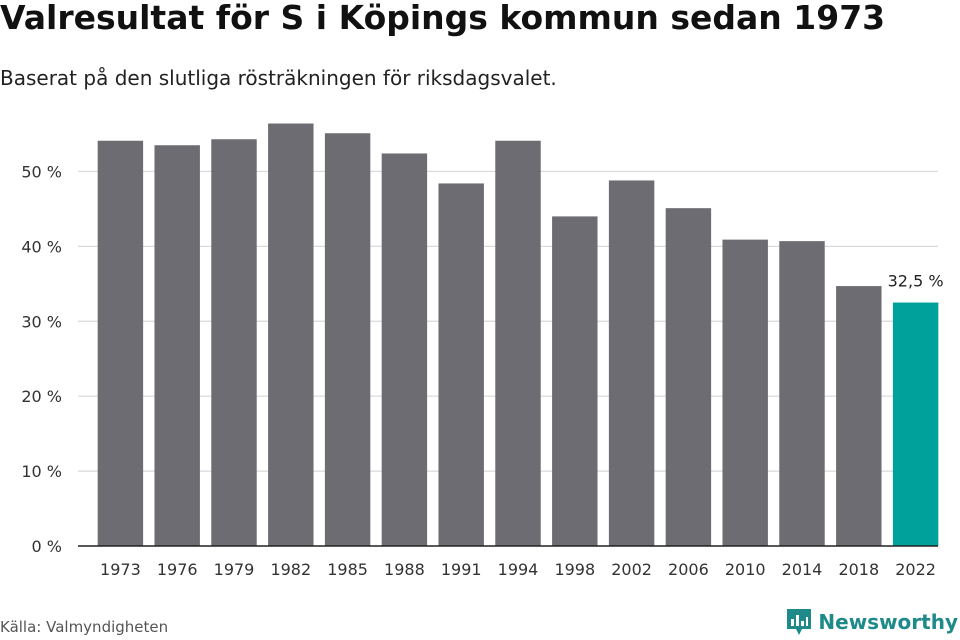  Describe the element at coordinates (234, 569) in the screenshot. I see `x-tick-label: 1979` at that location.